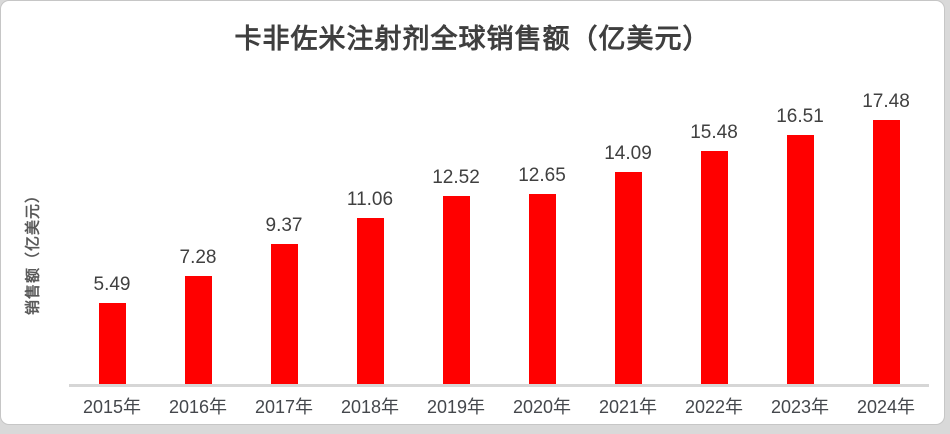 Image resolution: width=950 pixels, height=434 pixels. I want to click on bar-group: 14.09, so click(628, 222).